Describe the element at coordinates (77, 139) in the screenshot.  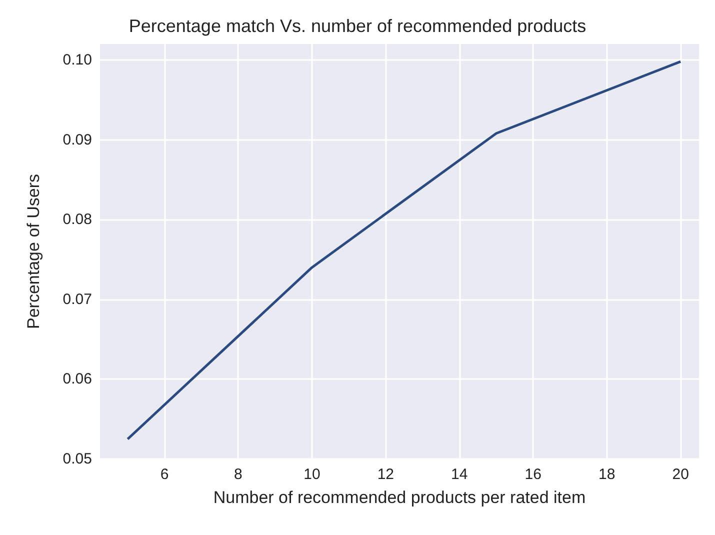
I see `y-tick-label: 0.09` at that location.